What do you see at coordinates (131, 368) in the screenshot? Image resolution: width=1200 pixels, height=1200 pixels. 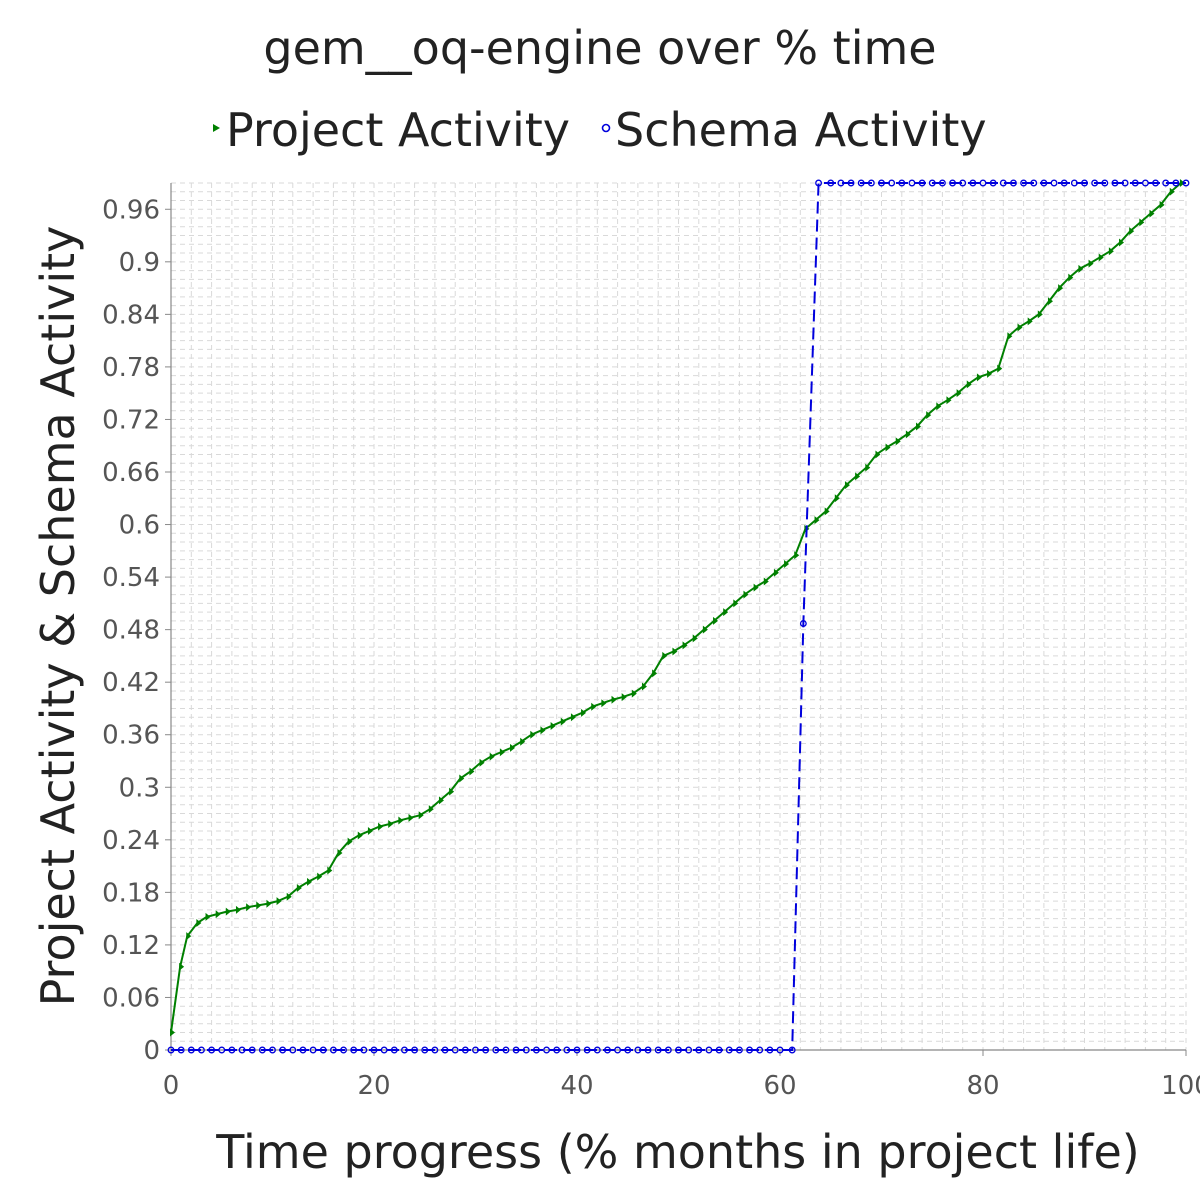 I see `y-tick-label: 0.78` at bounding box center [131, 368].